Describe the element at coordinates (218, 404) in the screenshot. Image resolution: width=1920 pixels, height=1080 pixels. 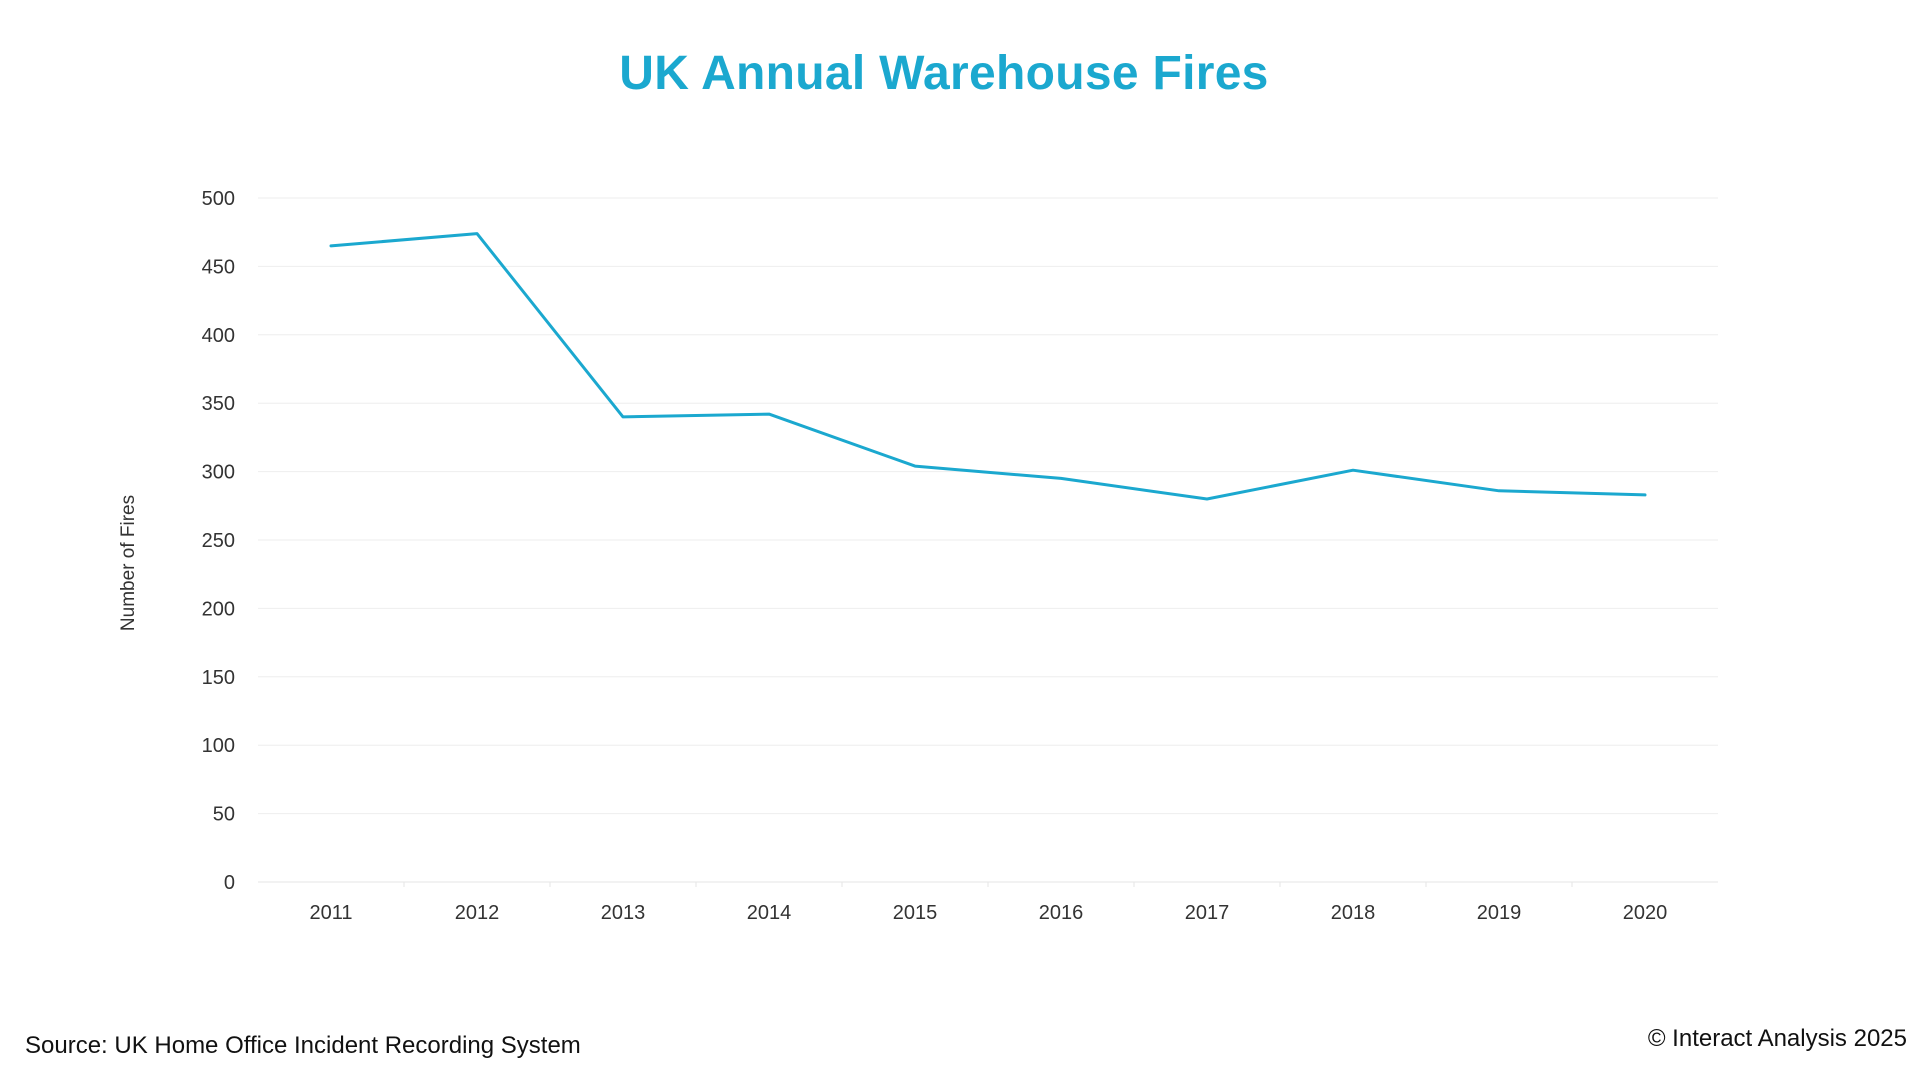
I see `y-tick-label: 350` at that location.